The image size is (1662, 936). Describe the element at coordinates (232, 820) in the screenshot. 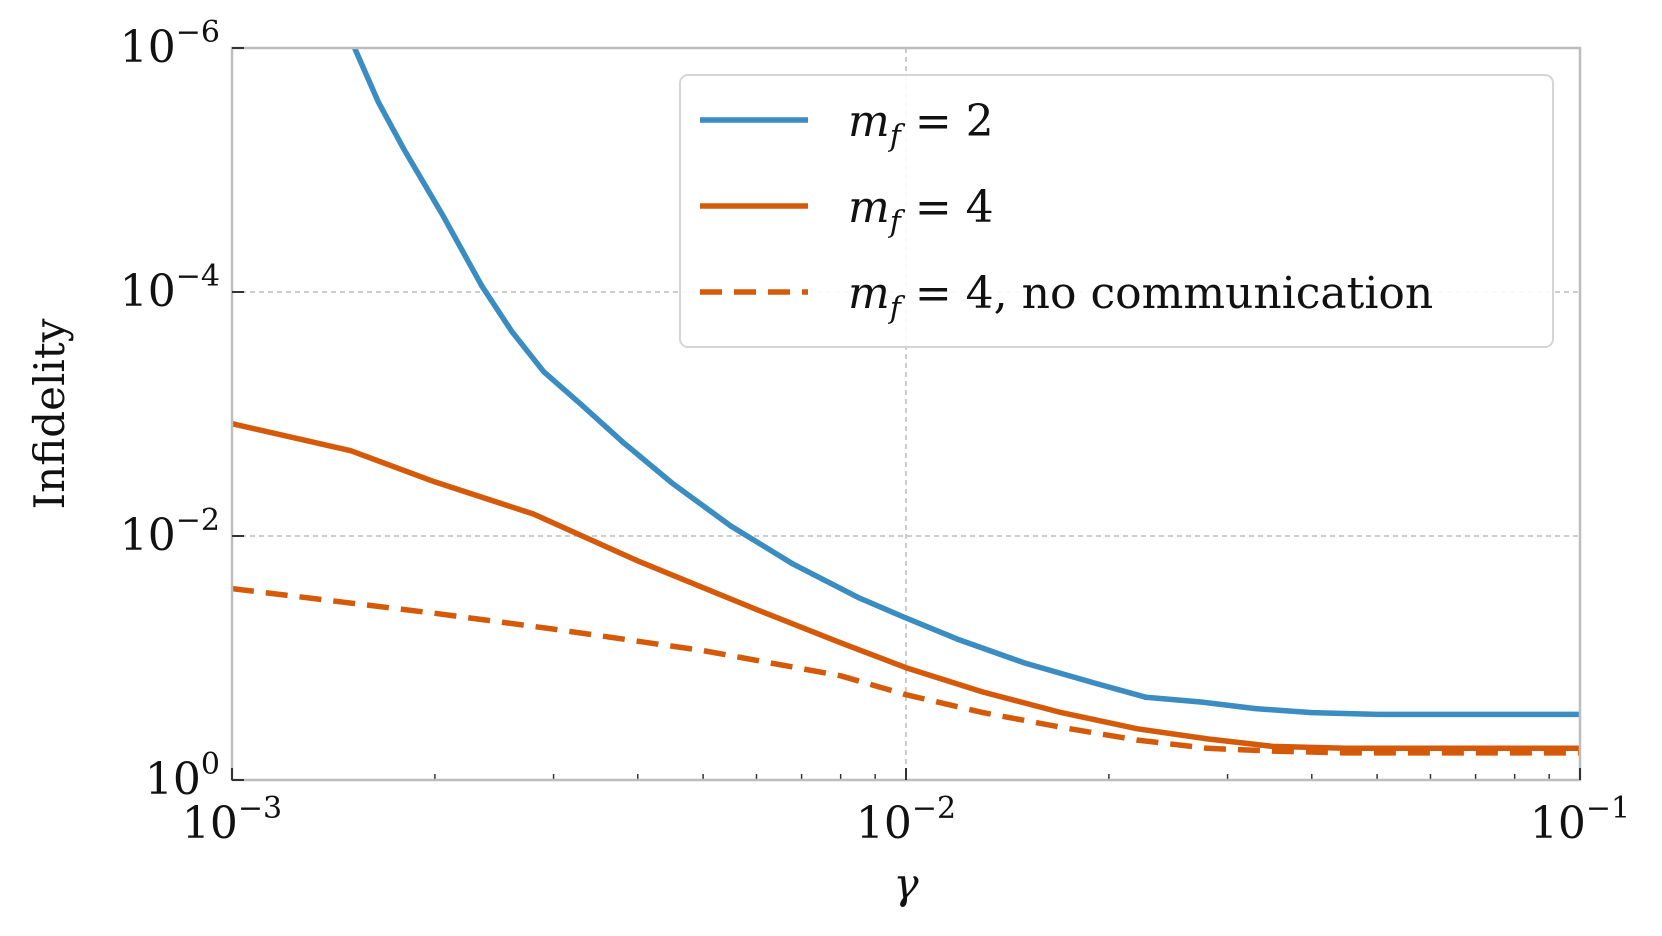

I see `x-tick-label: 10⁻³` at that location.